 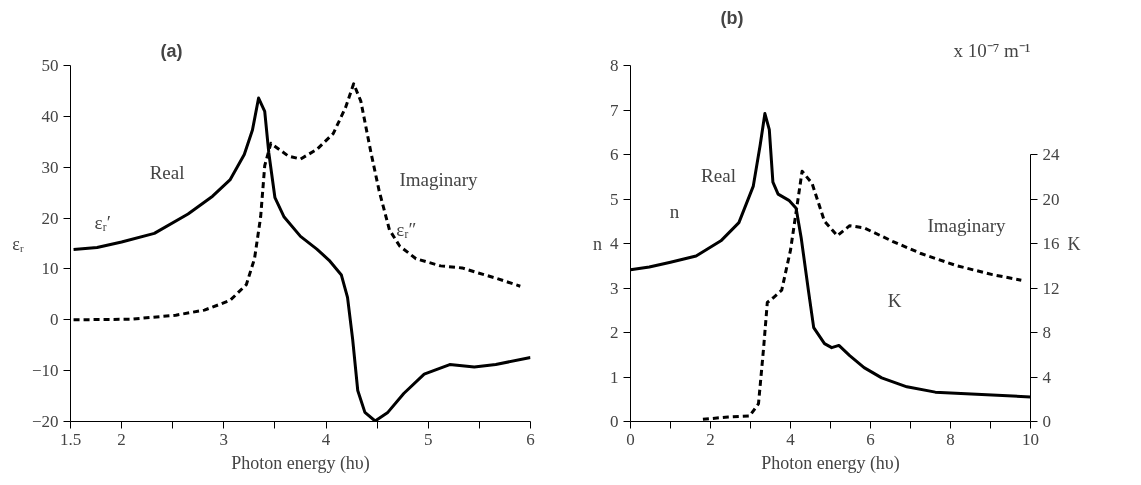 What do you see at coordinates (1046, 421) in the screenshot?
I see `y2-tick-label: 0` at bounding box center [1046, 421].